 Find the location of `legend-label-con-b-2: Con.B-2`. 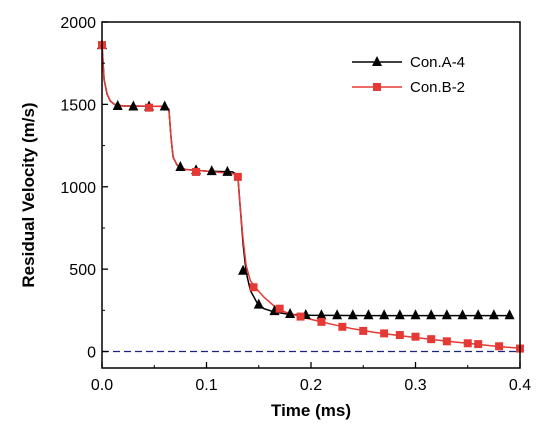

legend-label-con-b-2: Con.B-2 is located at coordinates (437, 87).